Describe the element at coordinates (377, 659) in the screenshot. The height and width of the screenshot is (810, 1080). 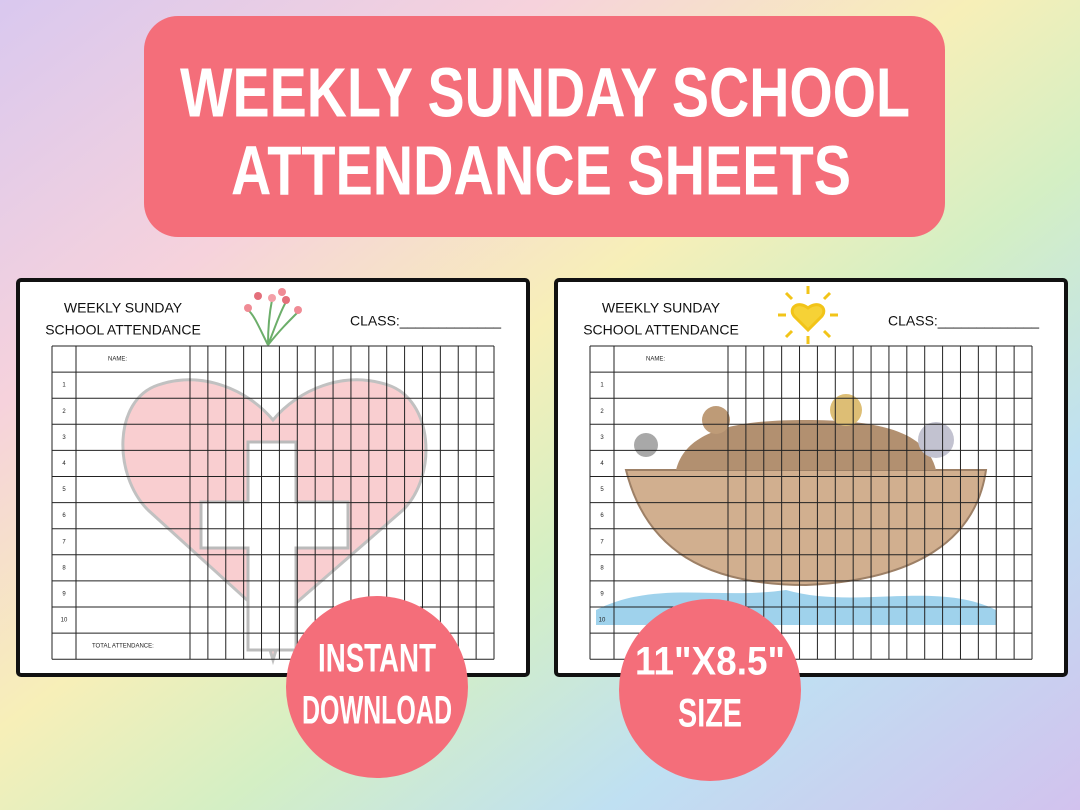
I see `badge-text: INSTANT` at that location.